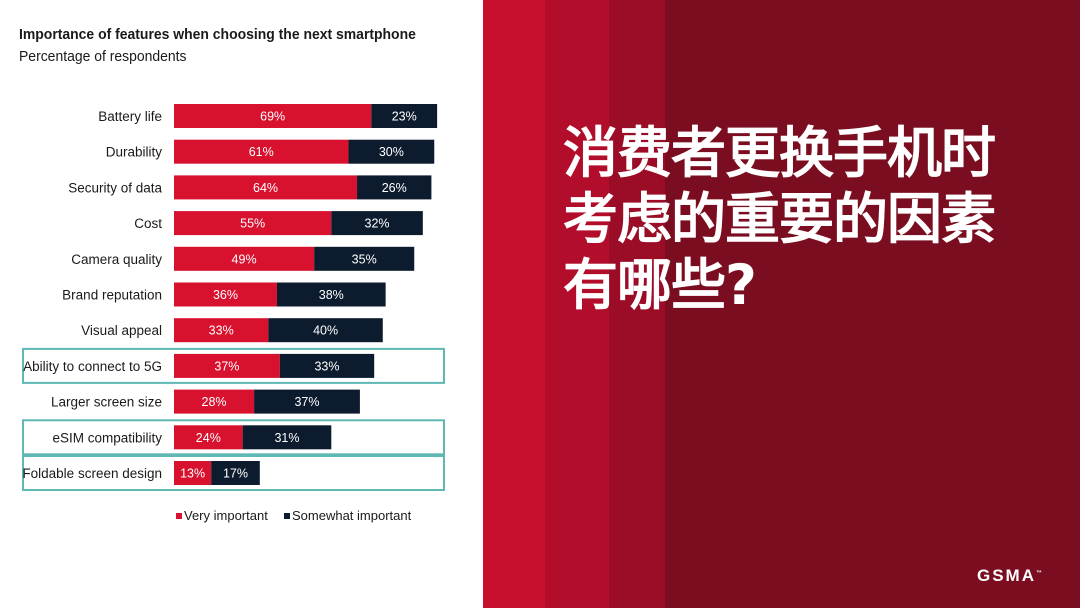  I want to click on data-label: 26%, so click(394, 188).